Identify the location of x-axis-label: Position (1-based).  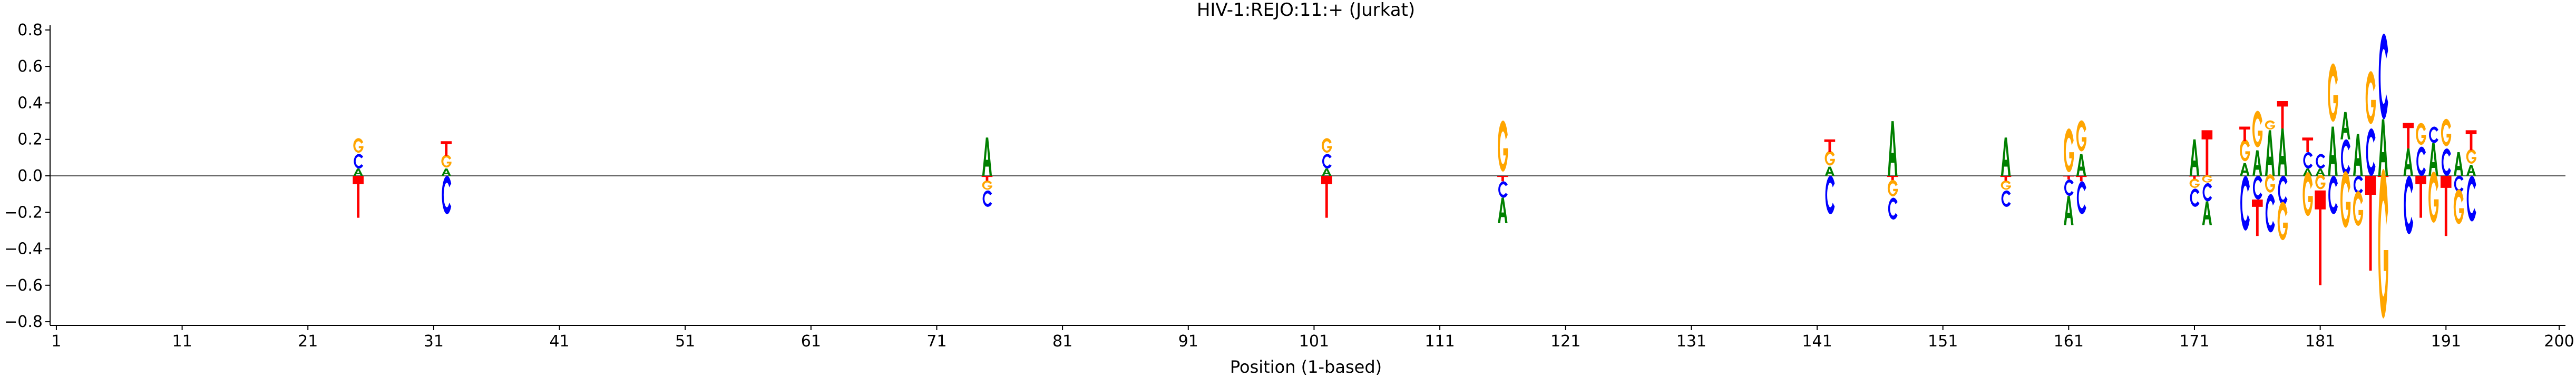
(1306, 367).